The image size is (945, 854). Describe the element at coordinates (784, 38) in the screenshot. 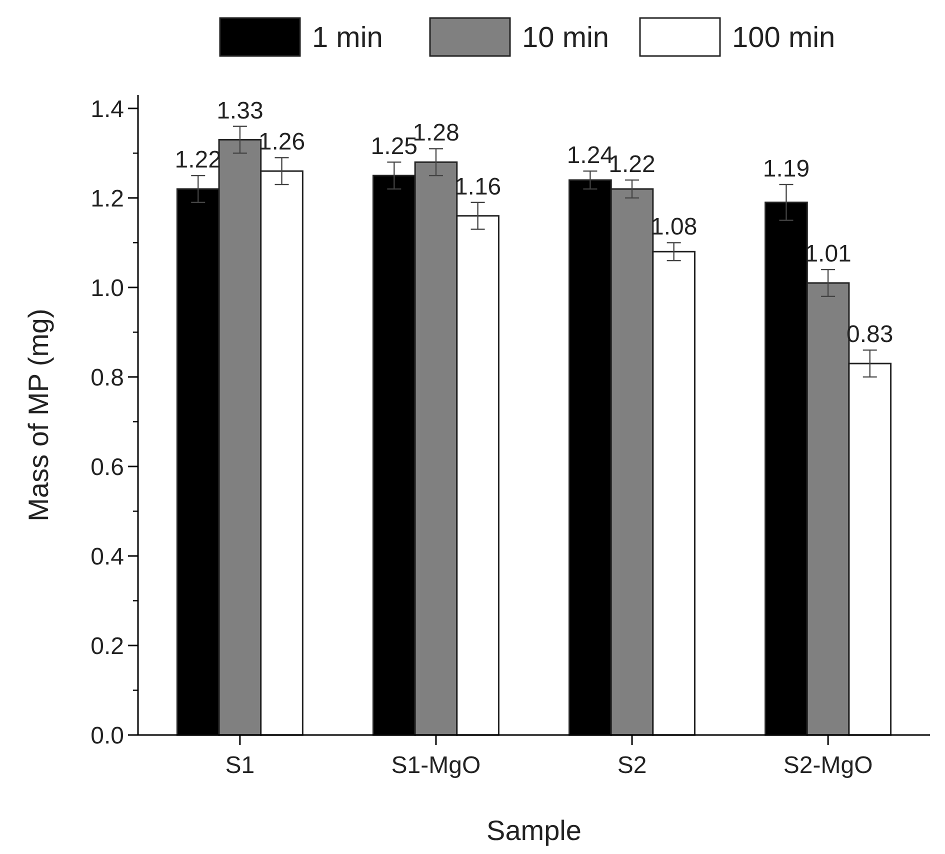

I see `legend-label: 100 min` at that location.